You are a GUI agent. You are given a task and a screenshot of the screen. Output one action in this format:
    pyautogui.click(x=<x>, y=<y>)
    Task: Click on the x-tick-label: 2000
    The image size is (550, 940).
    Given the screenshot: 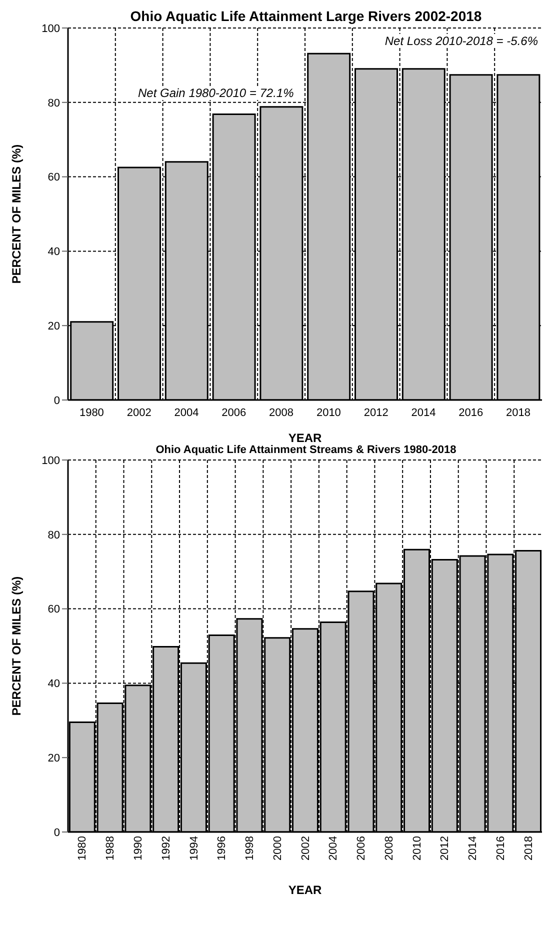 What is the action you would take?
    pyautogui.click(x=278, y=848)
    